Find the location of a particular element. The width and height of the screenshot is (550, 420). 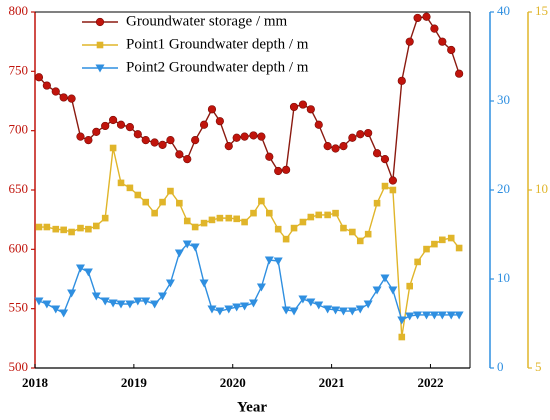

y2-tick-label: 30 is located at coordinates (503, 99).